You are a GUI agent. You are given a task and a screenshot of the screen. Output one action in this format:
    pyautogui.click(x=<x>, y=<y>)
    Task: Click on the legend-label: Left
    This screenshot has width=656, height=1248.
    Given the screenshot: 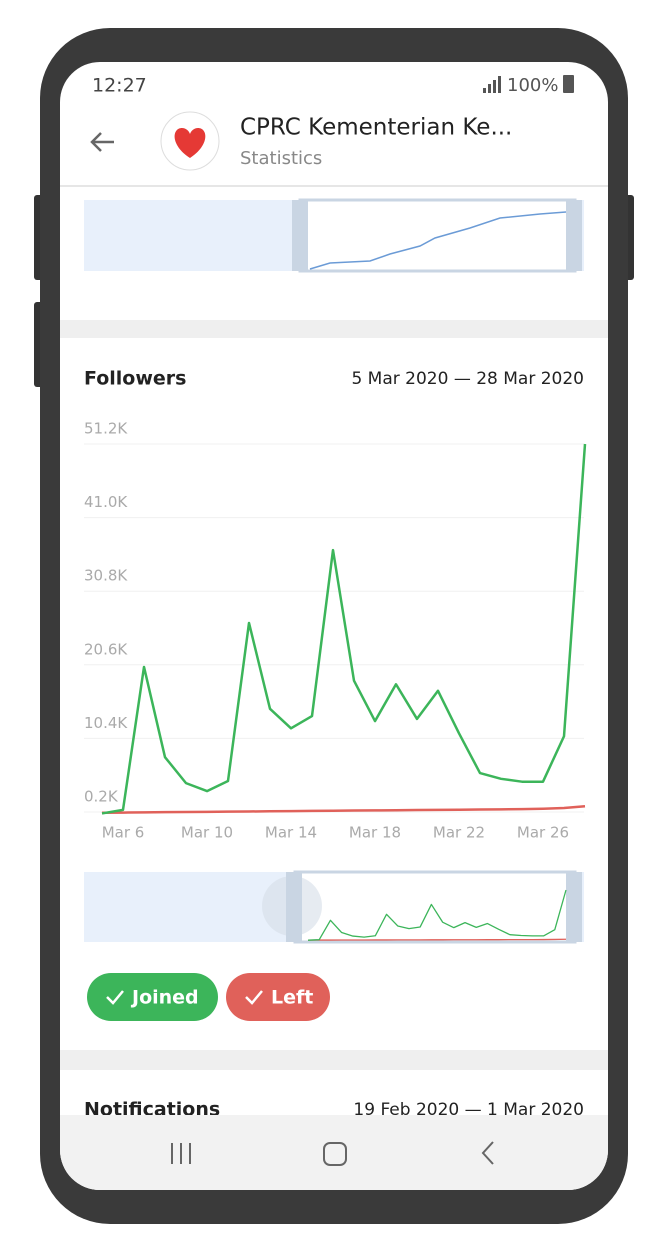 What is the action you would take?
    pyautogui.click(x=292, y=998)
    